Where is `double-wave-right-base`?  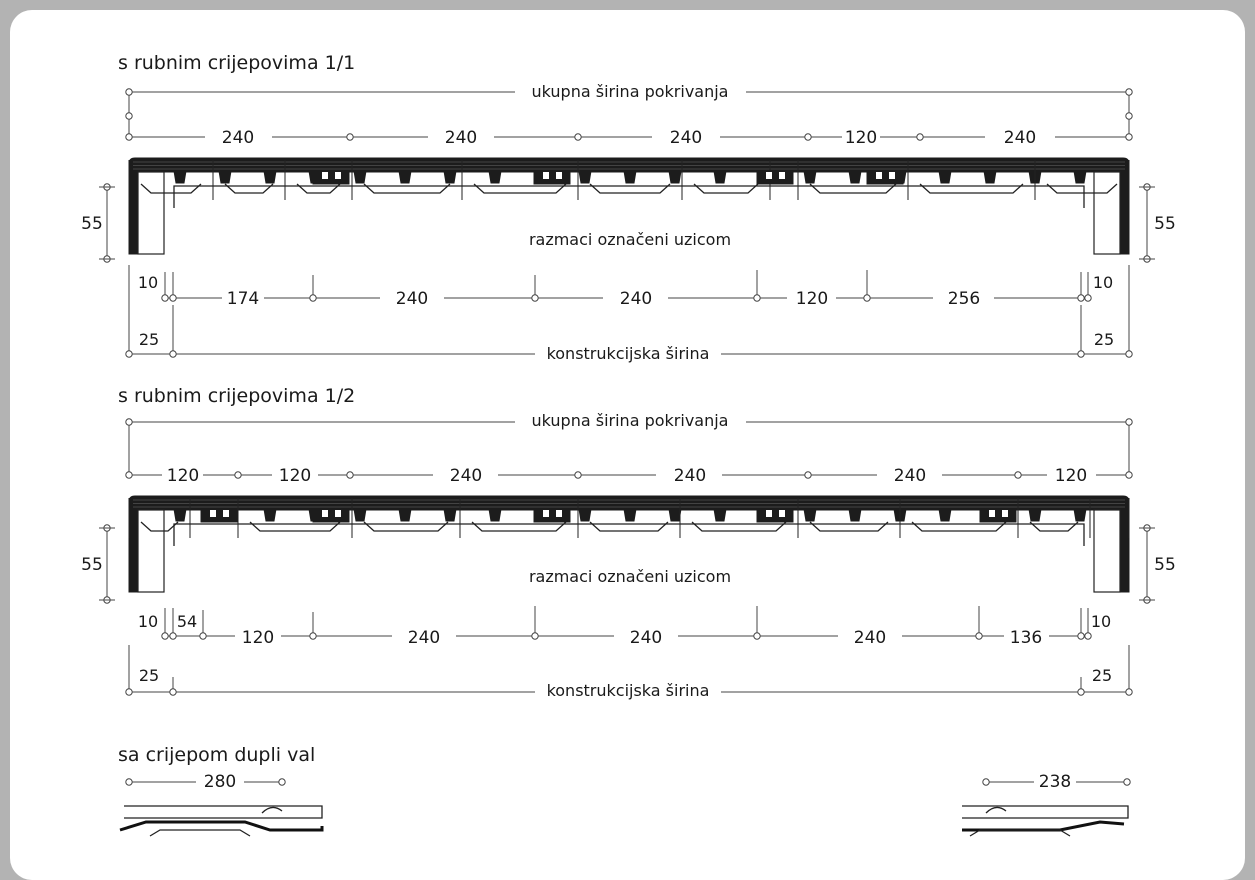
double-wave-right-base is located at coordinates (1043, 826).